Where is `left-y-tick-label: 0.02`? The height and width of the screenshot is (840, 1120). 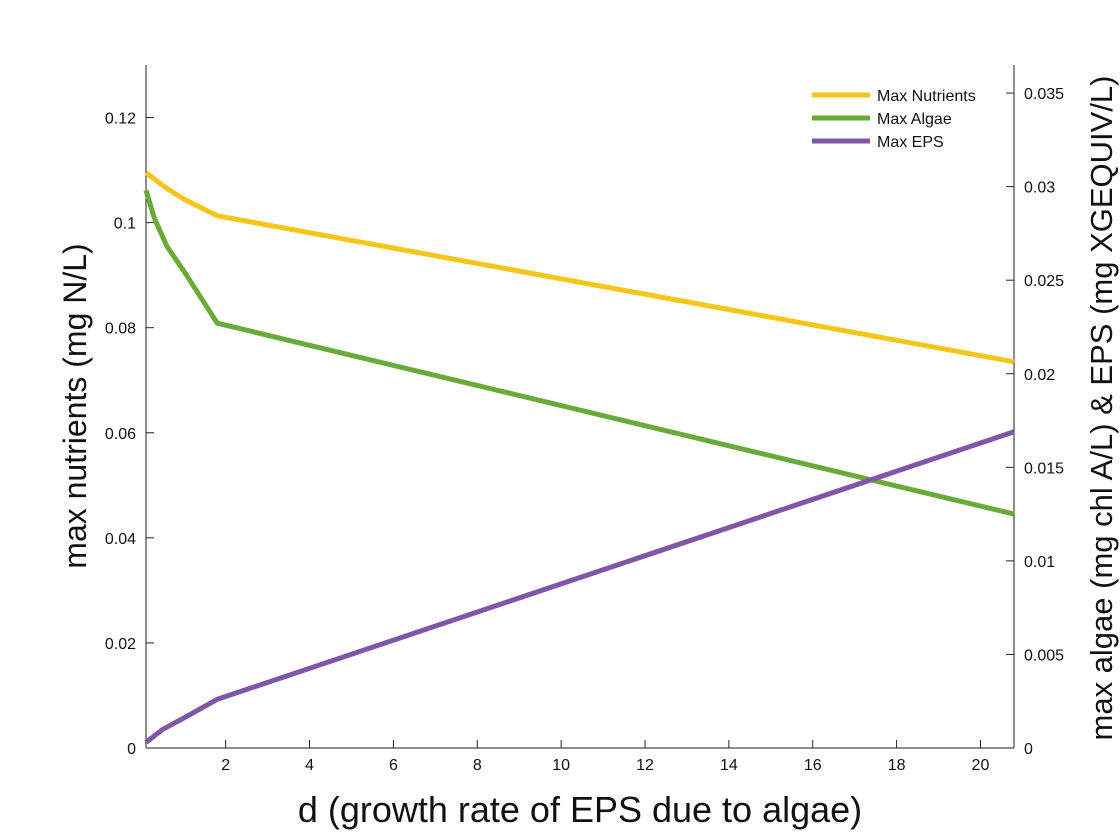
left-y-tick-label: 0.02 is located at coordinates (120, 644).